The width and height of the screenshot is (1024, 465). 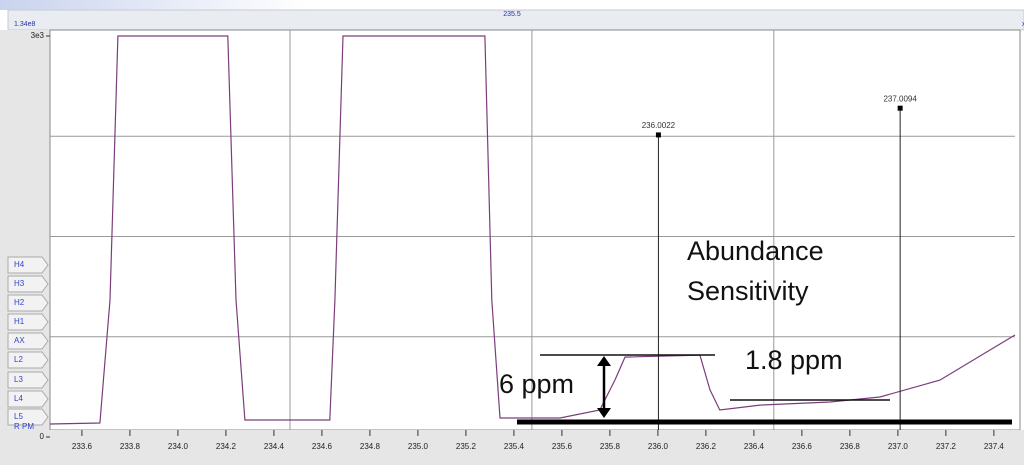 I want to click on zoom-label: x20, so click(x=1023, y=24).